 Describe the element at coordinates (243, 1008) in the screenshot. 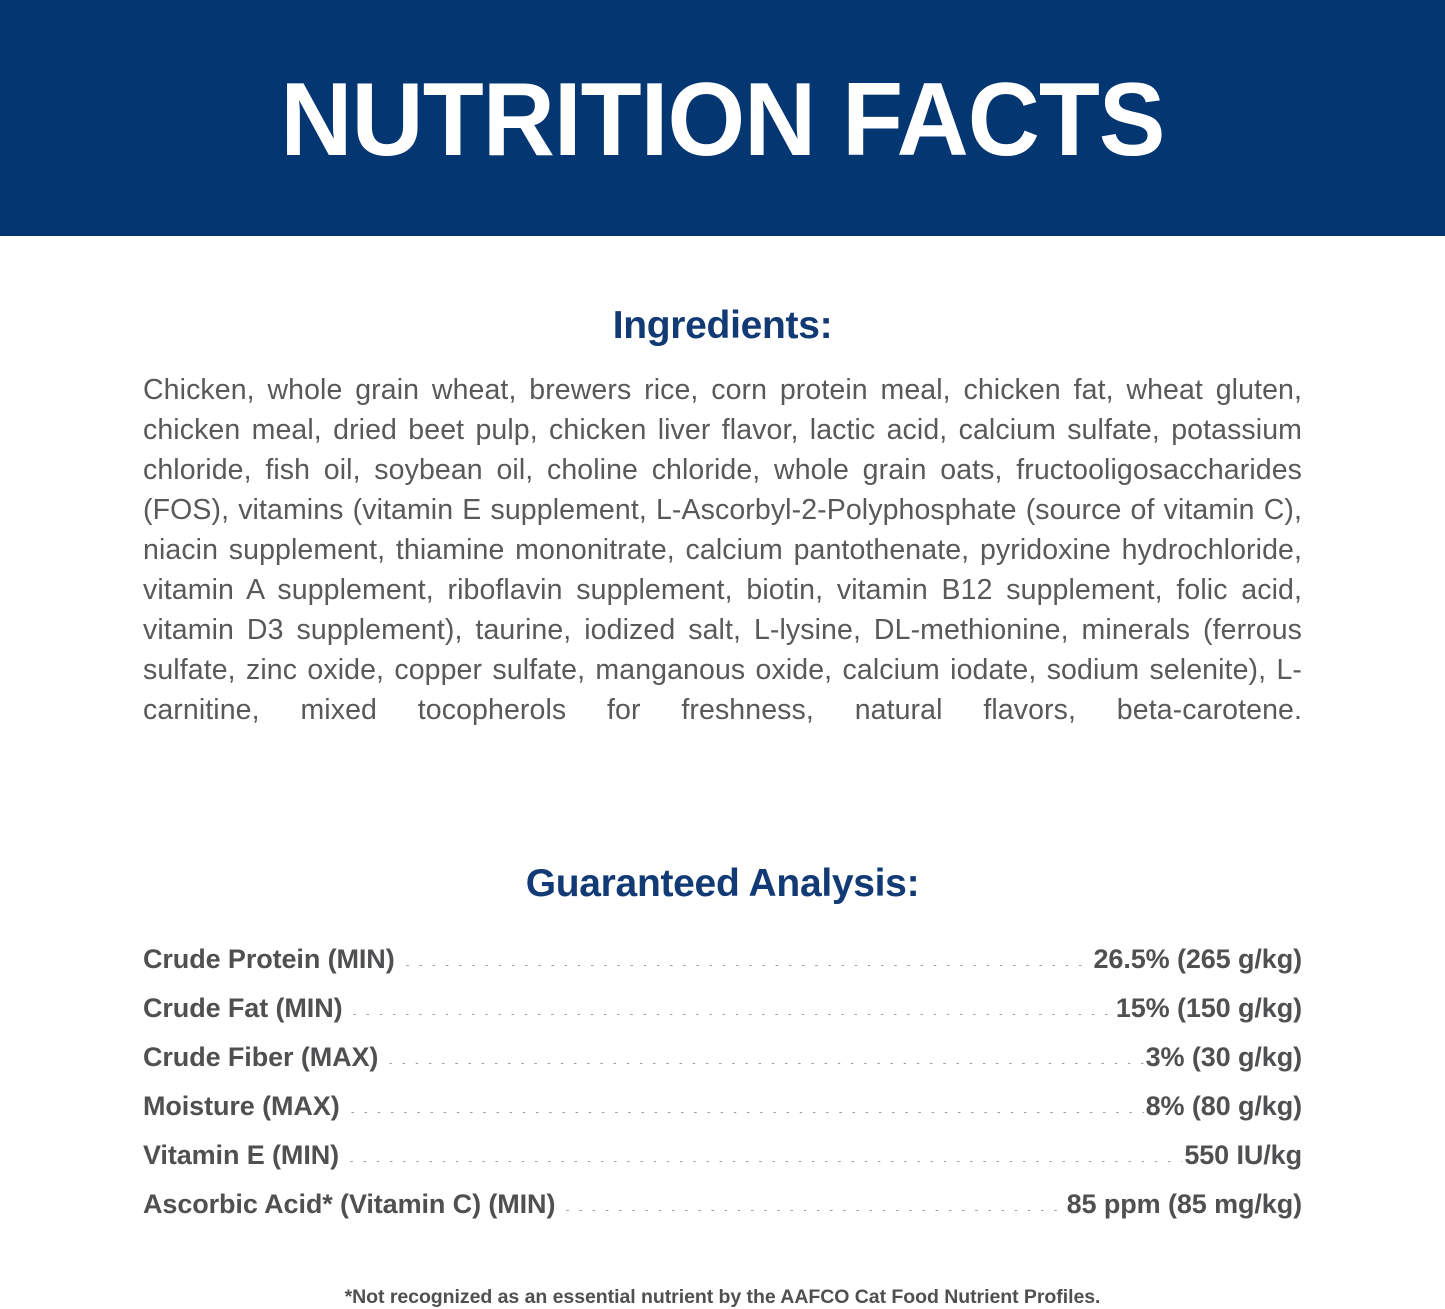

I see `analysis-label: Crude Fat (MIN)` at that location.